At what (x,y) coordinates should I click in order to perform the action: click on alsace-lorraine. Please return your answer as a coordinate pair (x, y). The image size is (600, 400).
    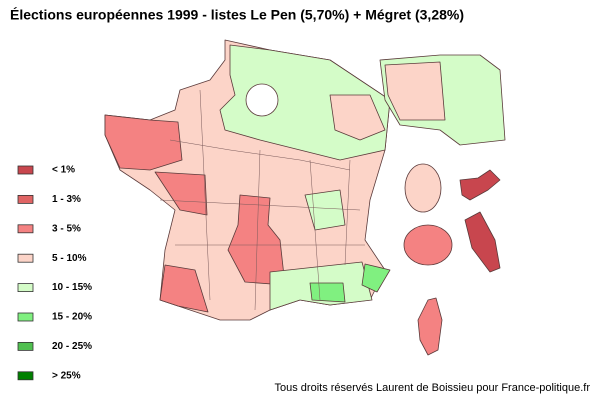
    Looking at the image, I should click on (357, 117).